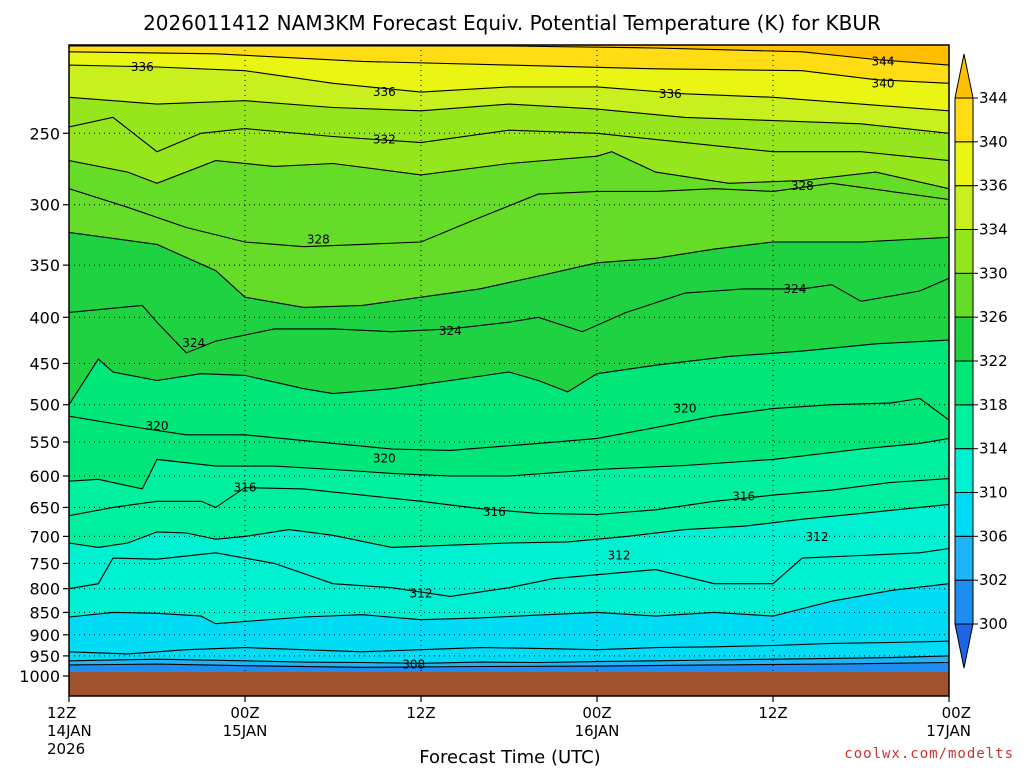 The image size is (1024, 768). What do you see at coordinates (795, 289) in the screenshot?
I see `contour-label-10: 324` at bounding box center [795, 289].